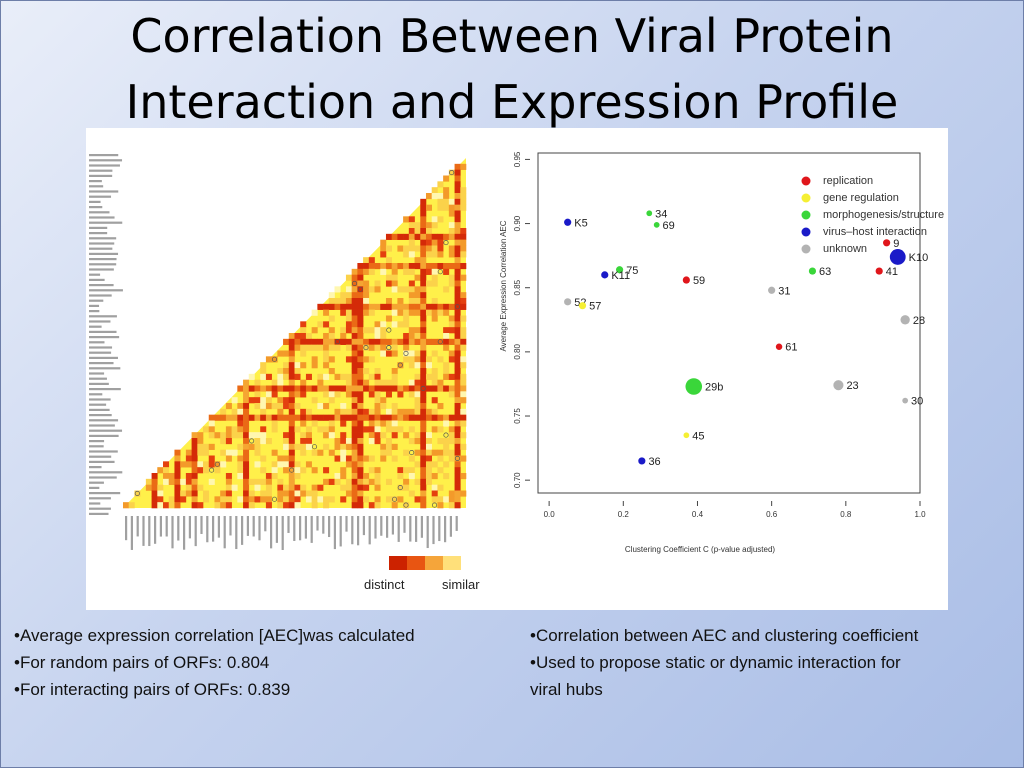  Describe the element at coordinates (512, 102) in the screenshot. I see `slide-title-line-2: Interaction and Expression Profile` at that location.